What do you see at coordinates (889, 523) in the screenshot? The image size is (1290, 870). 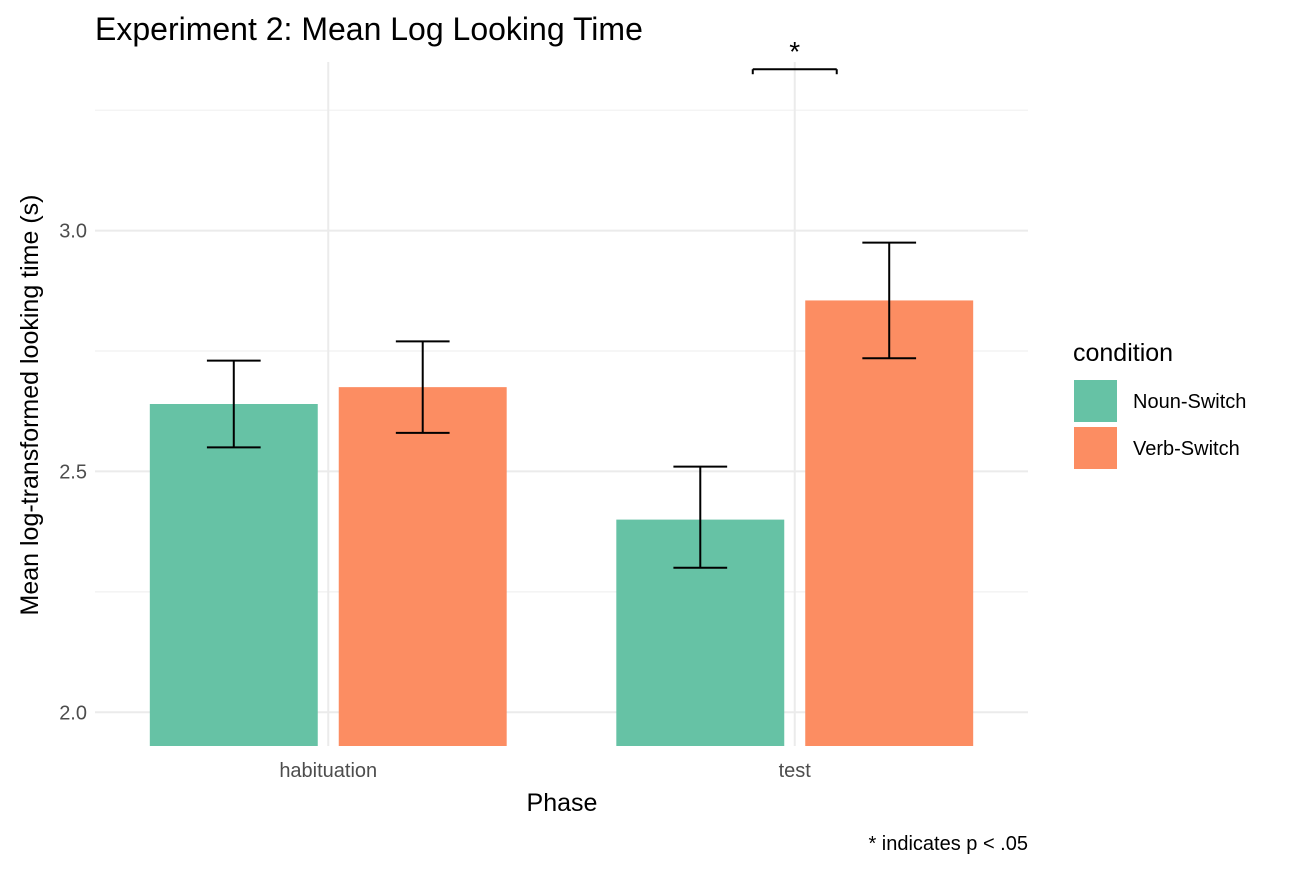 I see `bar-verb-switch-test` at bounding box center [889, 523].